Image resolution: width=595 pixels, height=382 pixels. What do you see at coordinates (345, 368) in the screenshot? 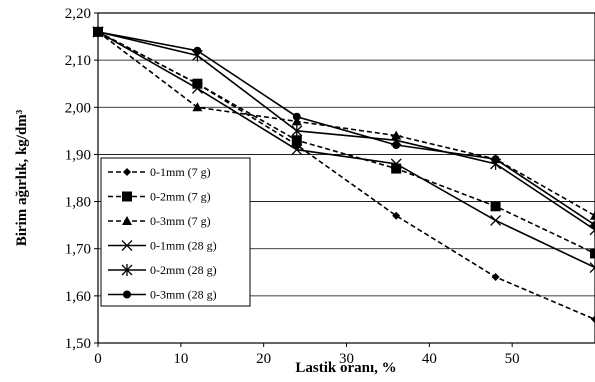
I see `x-axis-title: Lastik oranı, %` at bounding box center [345, 368].